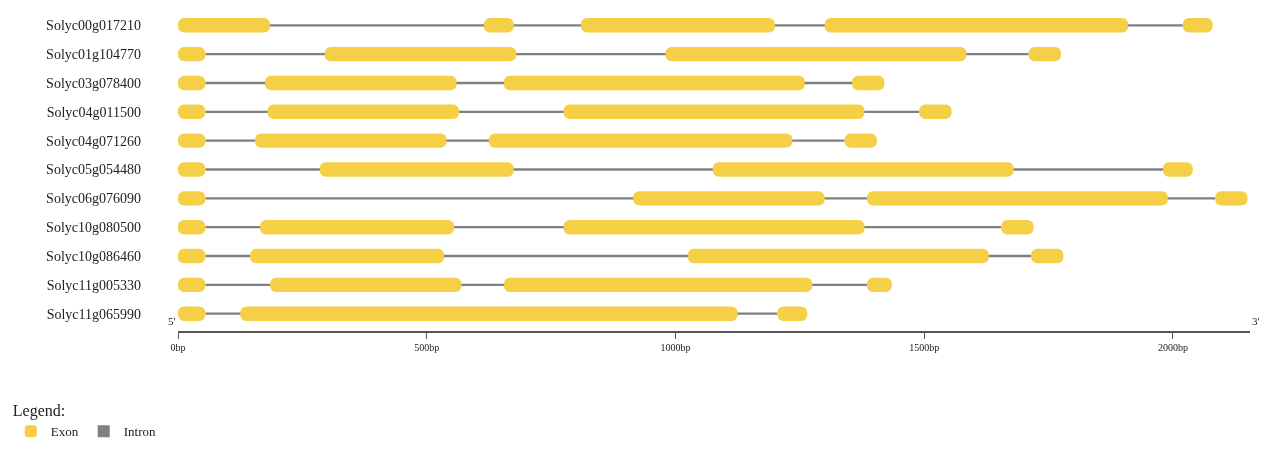 The width and height of the screenshot is (1264, 455). Describe the element at coordinates (93, 228) in the screenshot. I see `y-tick-label: Solyc10g080500` at that location.